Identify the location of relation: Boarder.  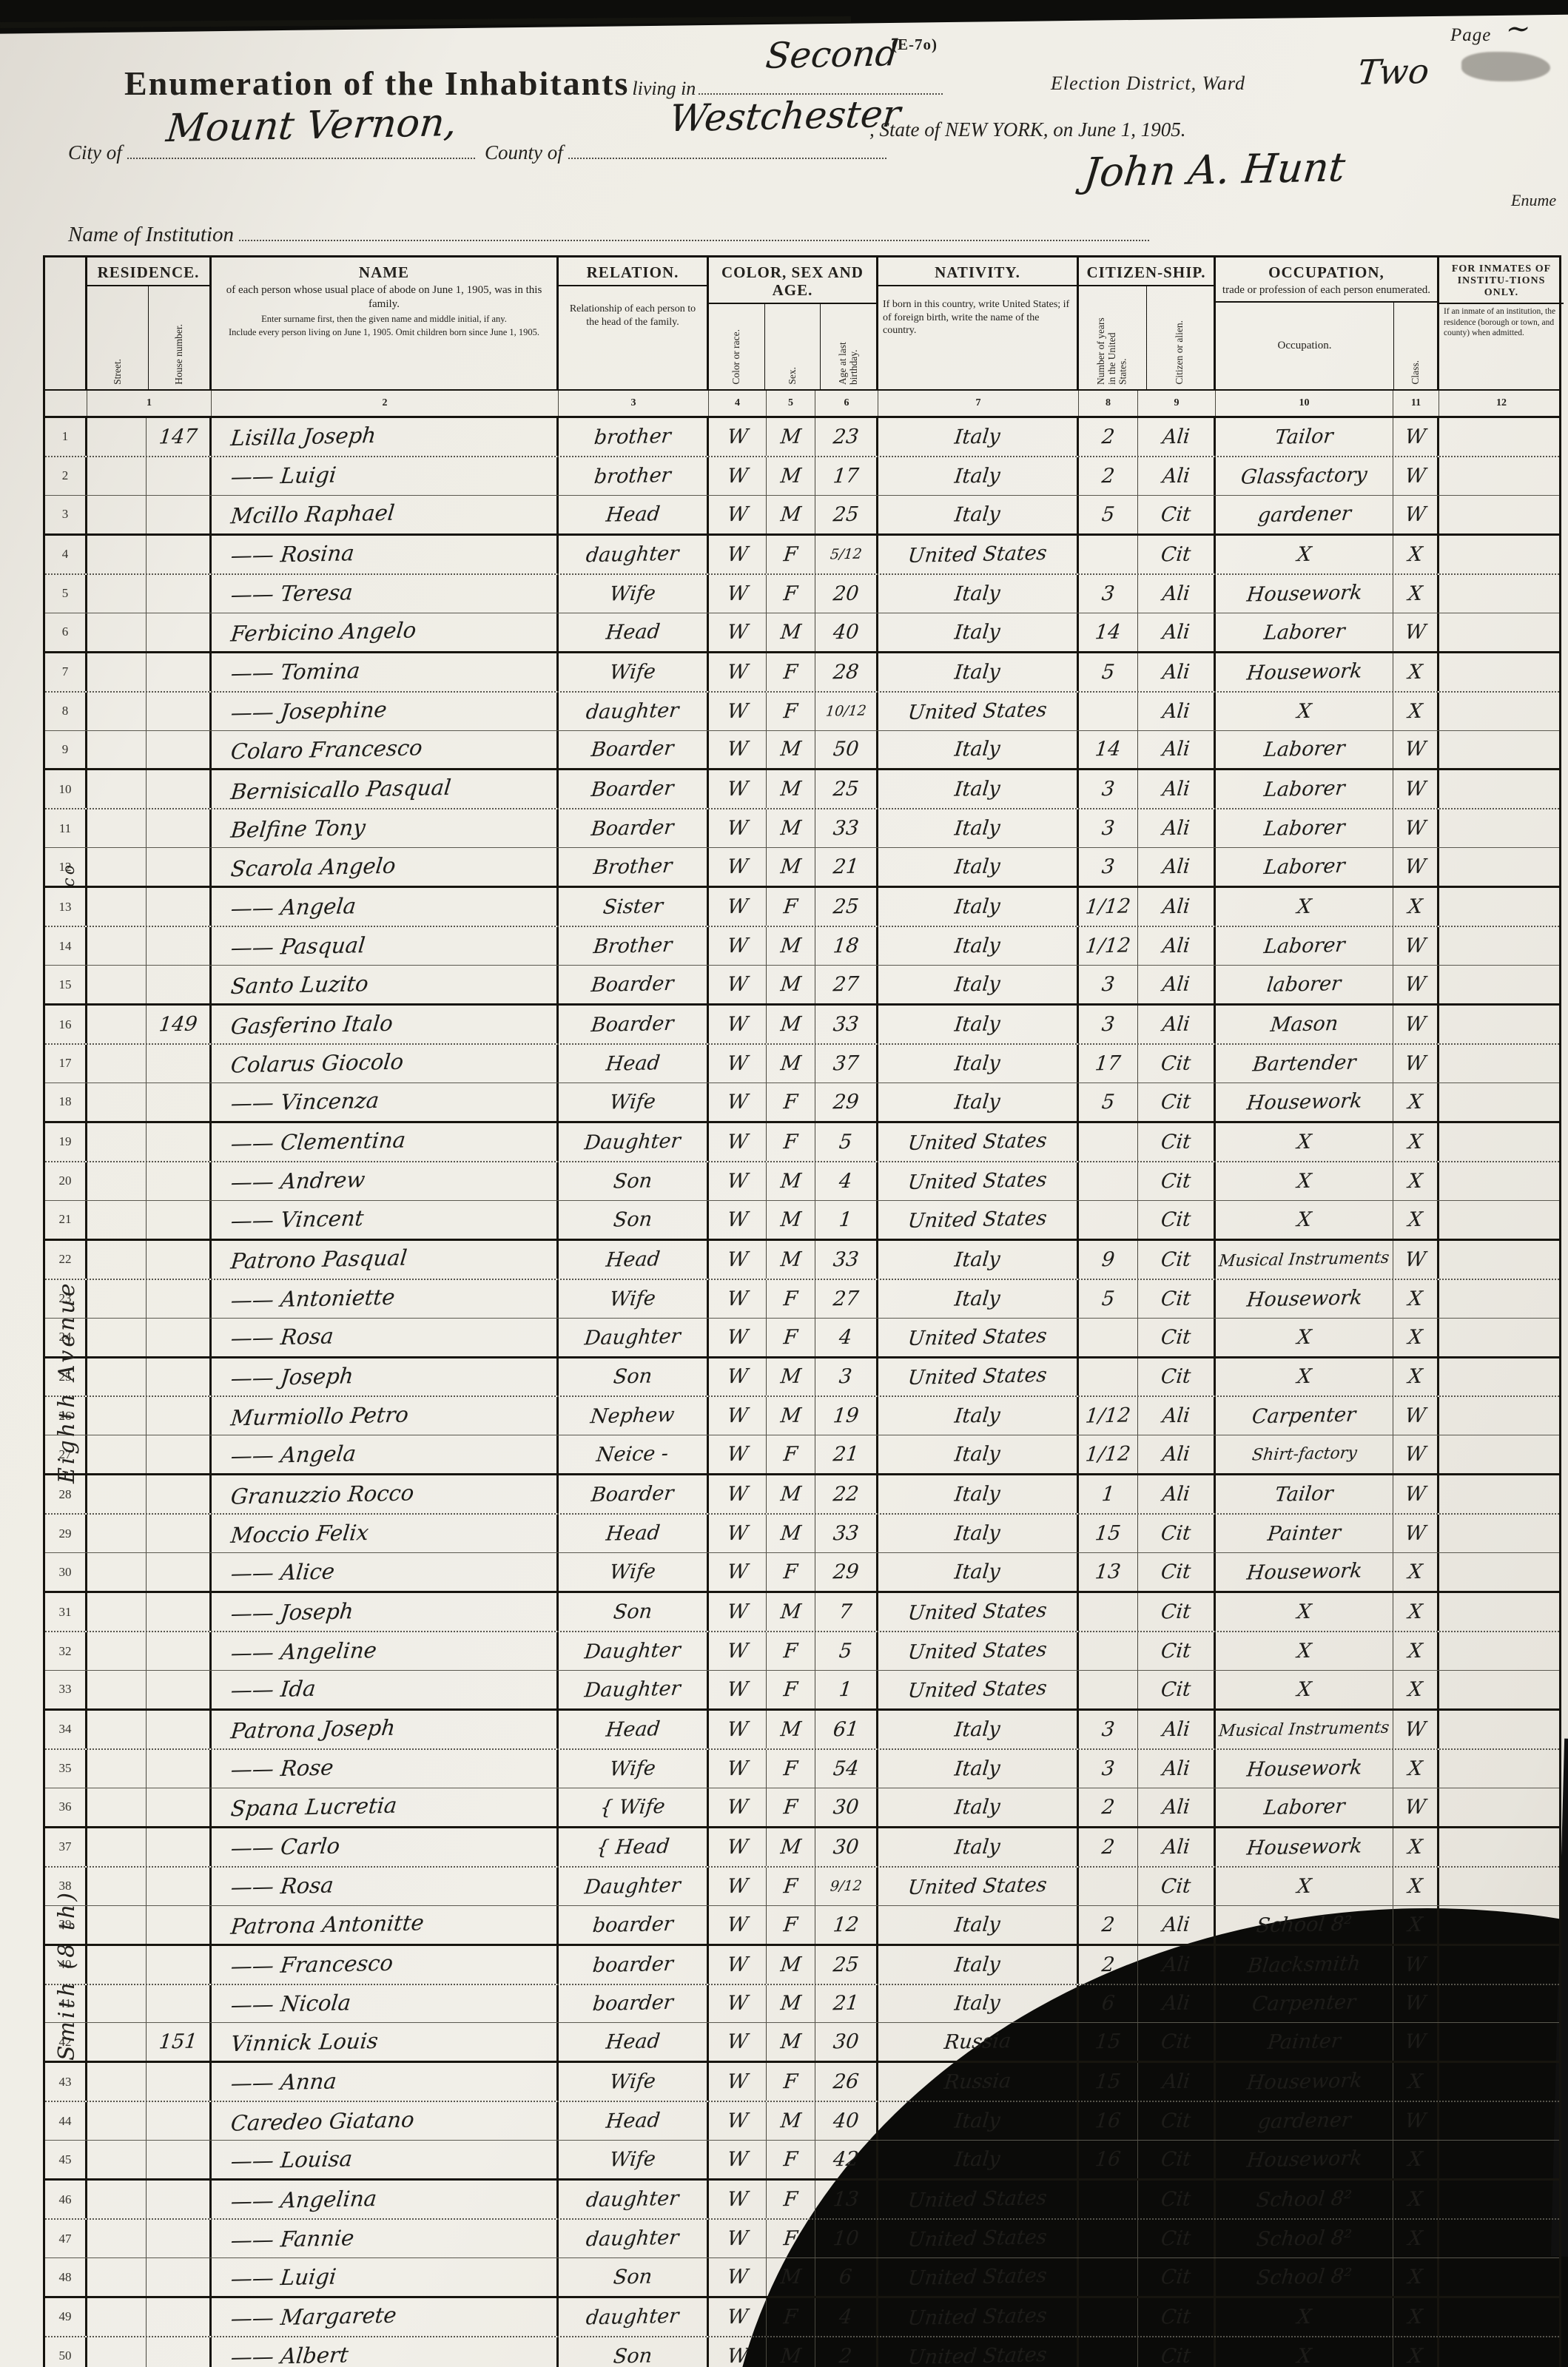
(634, 985).